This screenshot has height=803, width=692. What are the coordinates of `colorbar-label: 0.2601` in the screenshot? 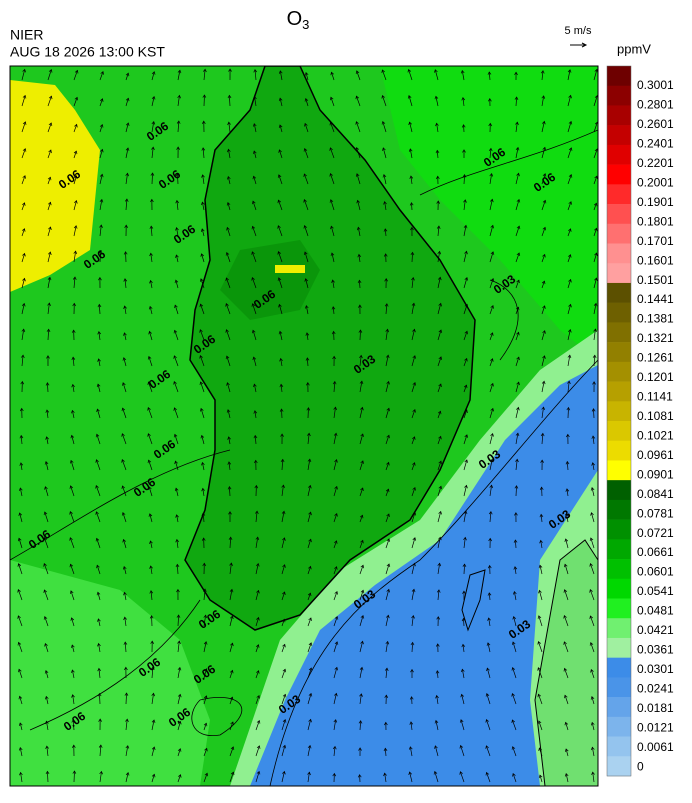 It's located at (655, 124).